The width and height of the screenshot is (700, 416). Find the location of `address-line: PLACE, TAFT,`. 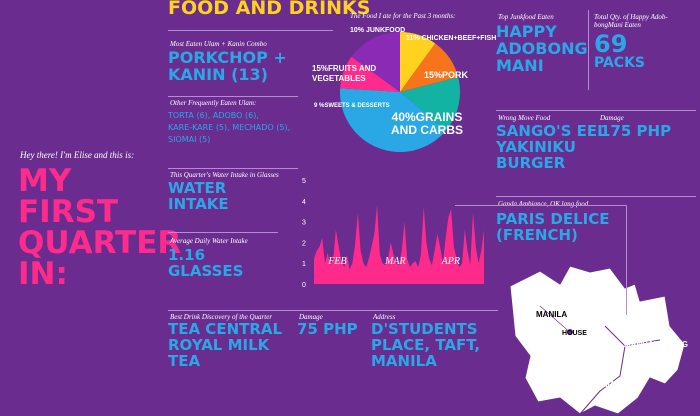

address-line: PLACE, TAFT, is located at coordinates (426, 344).